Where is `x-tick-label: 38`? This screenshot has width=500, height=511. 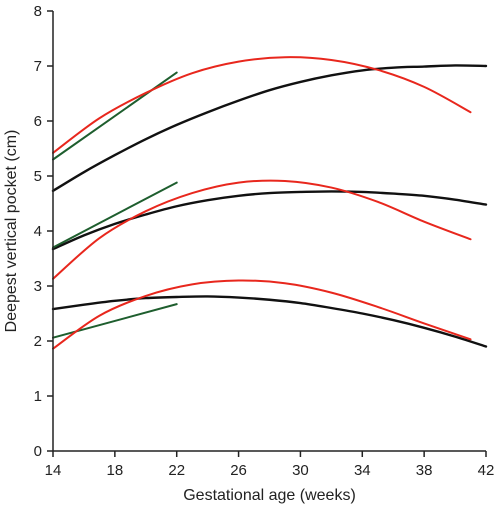 x-tick-label: 38 is located at coordinates (424, 470).